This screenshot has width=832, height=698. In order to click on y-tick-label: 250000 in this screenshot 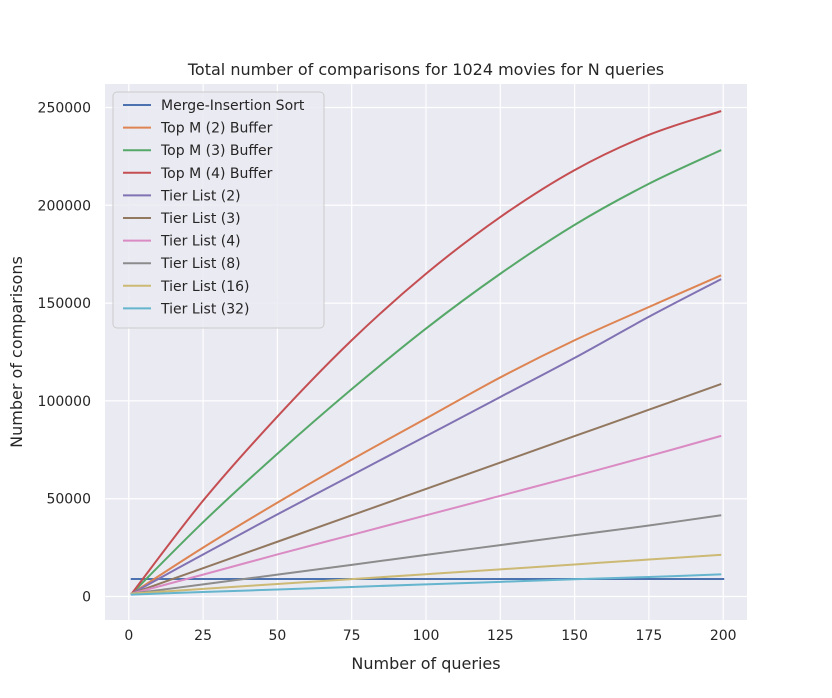, I will do `click(64, 108)`.